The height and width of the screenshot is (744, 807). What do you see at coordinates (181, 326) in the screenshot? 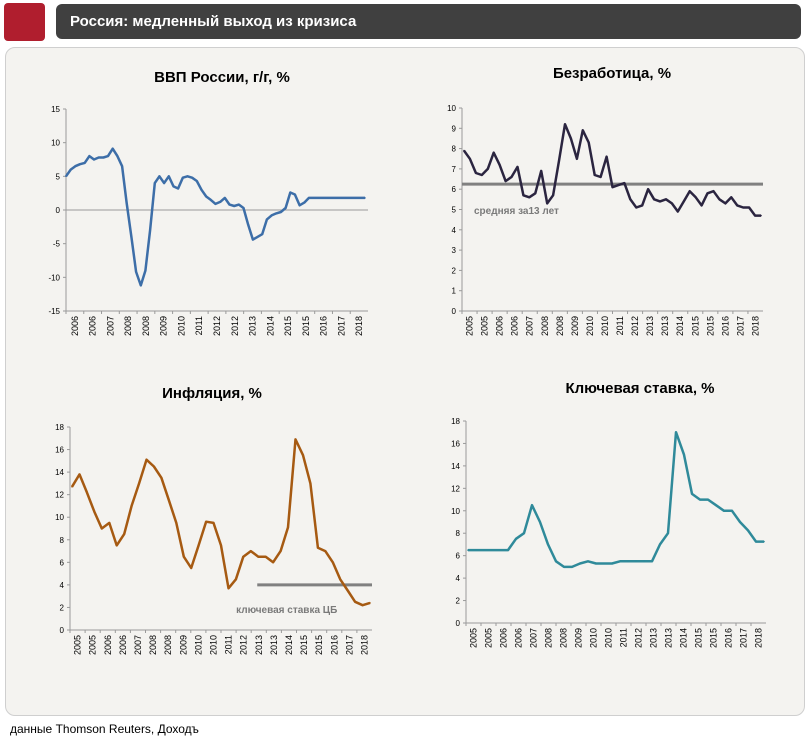
I see `gdp-x-tick-label: 2010` at bounding box center [181, 326].